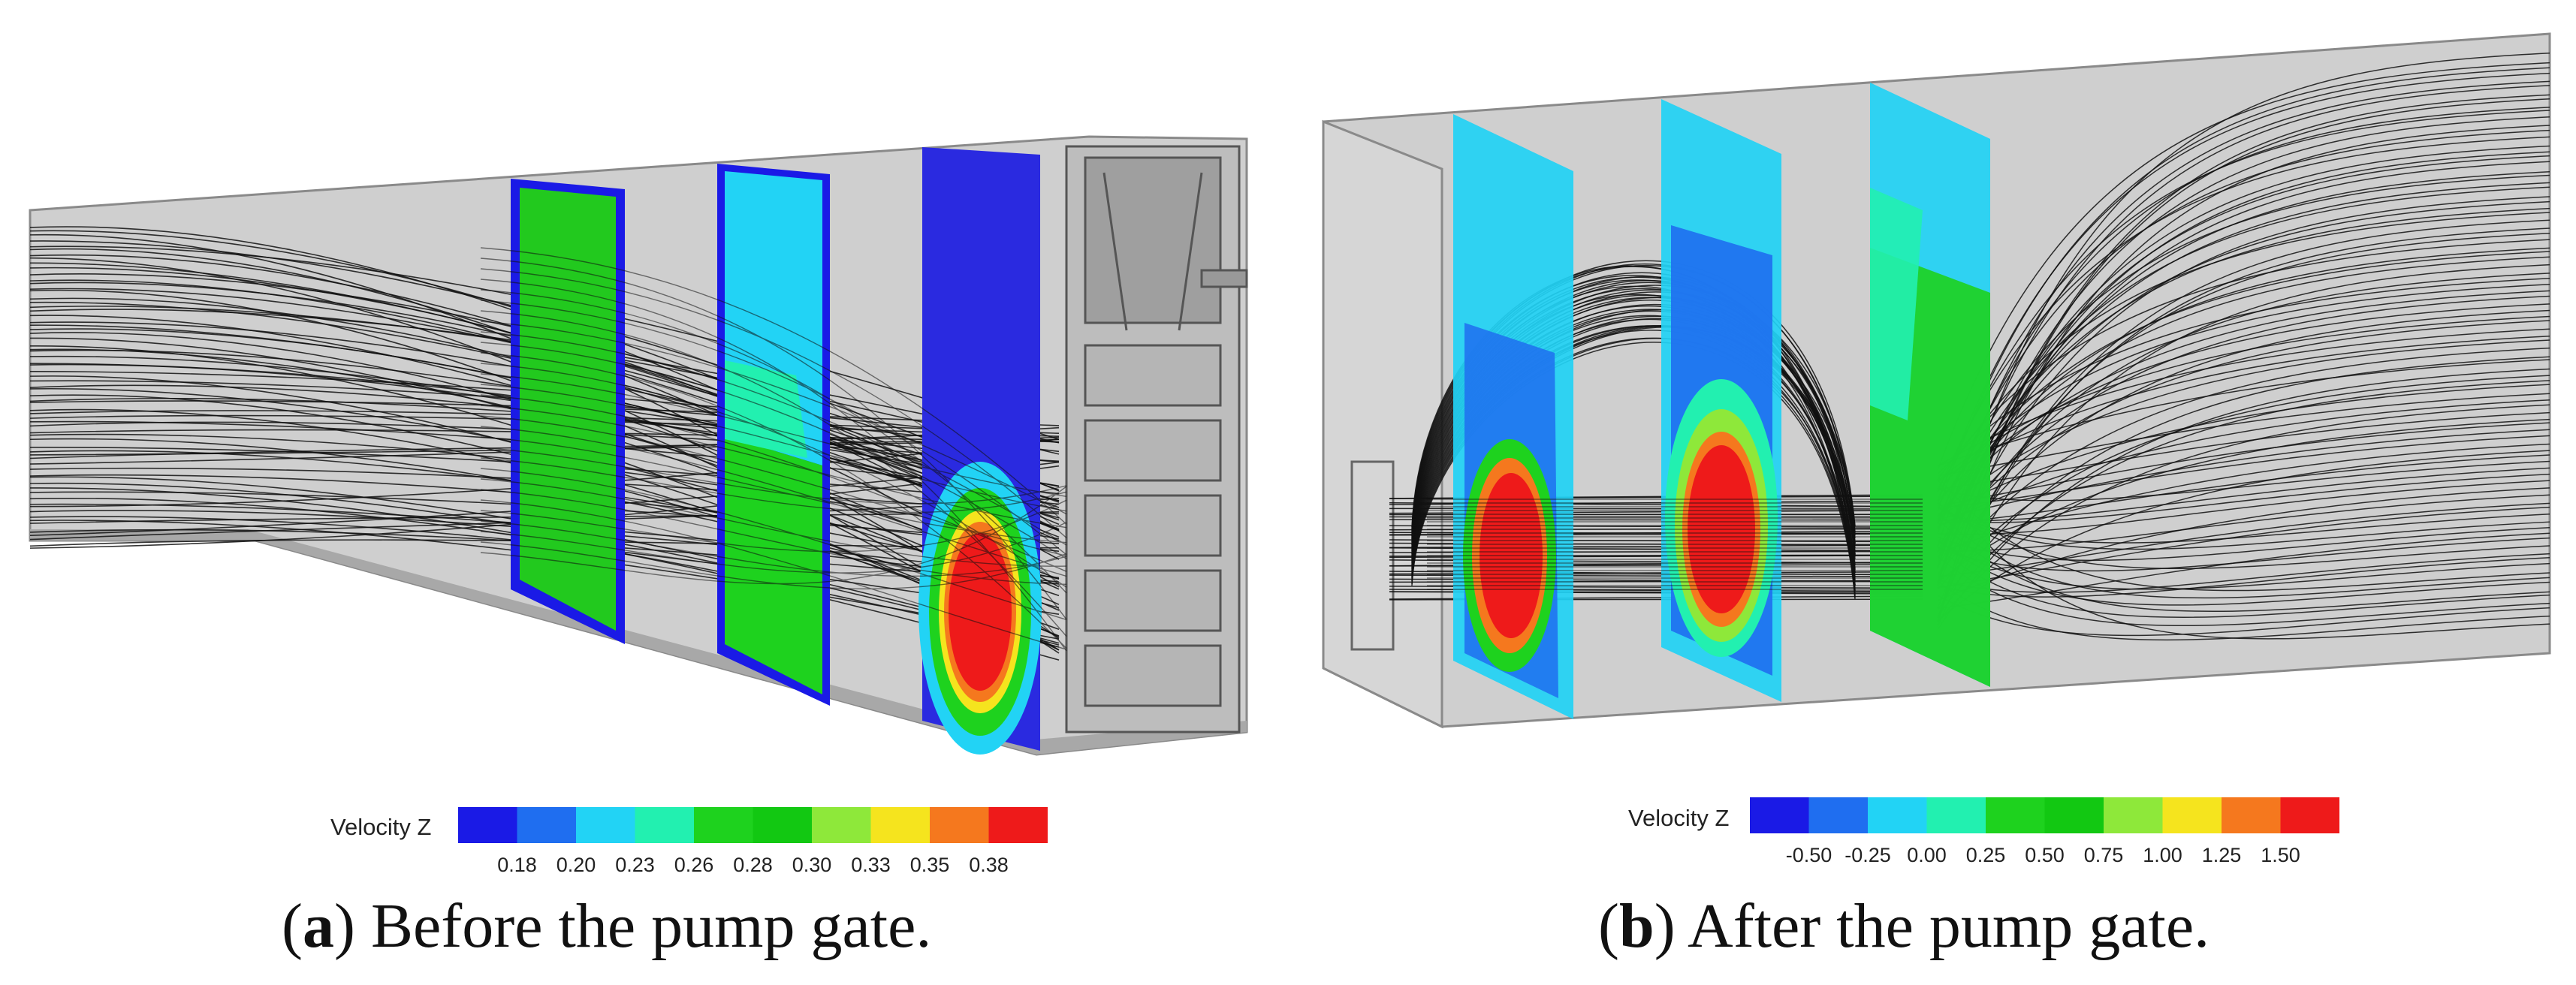 This screenshot has width=2576, height=985. What do you see at coordinates (989, 865) in the screenshot?
I see `colorbar-tick-label: 0.38` at bounding box center [989, 865].